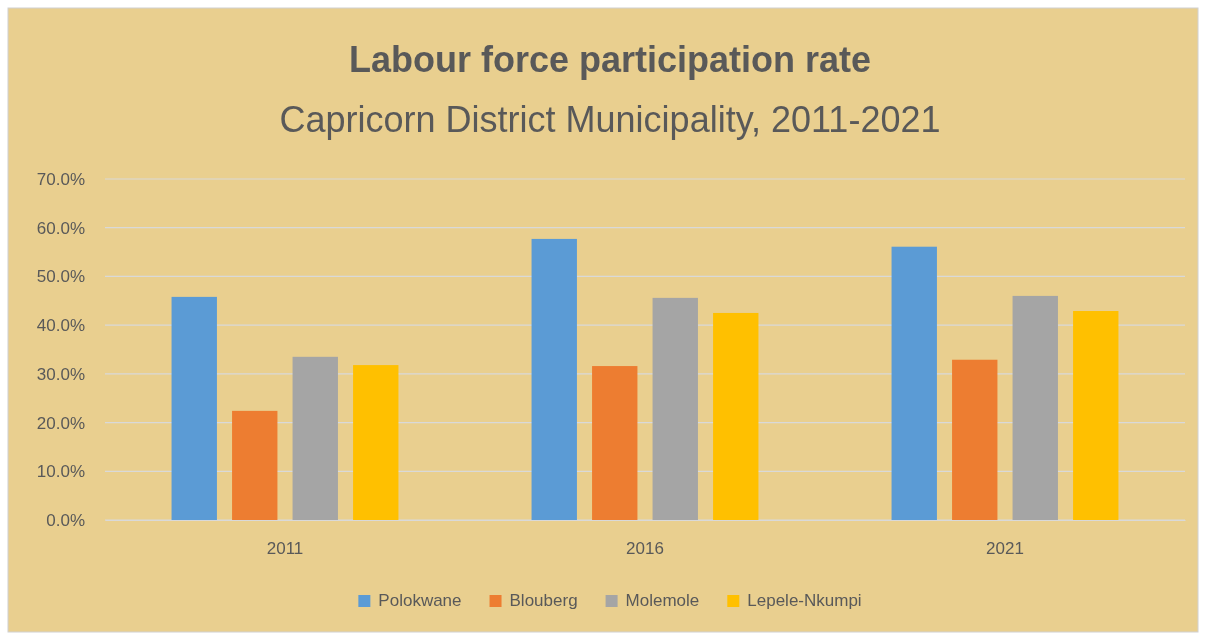 Image resolution: width=1206 pixels, height=639 pixels. Describe the element at coordinates (60, 228) in the screenshot. I see `y-tick-label: 60.0%` at that location.